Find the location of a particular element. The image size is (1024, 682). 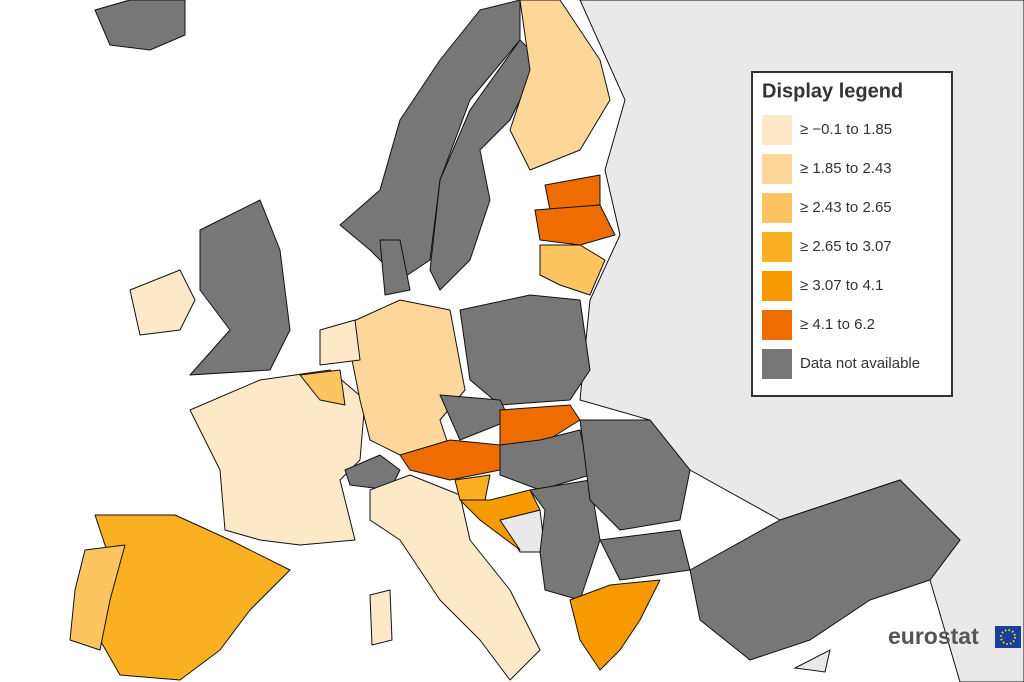

eu-stars is located at coordinates (1008, 637).